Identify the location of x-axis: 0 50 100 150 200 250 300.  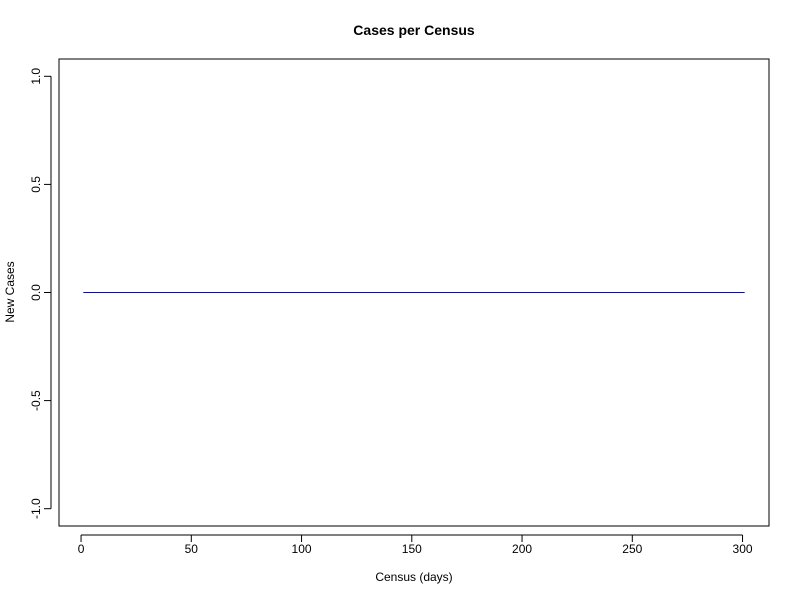
(415, 545).